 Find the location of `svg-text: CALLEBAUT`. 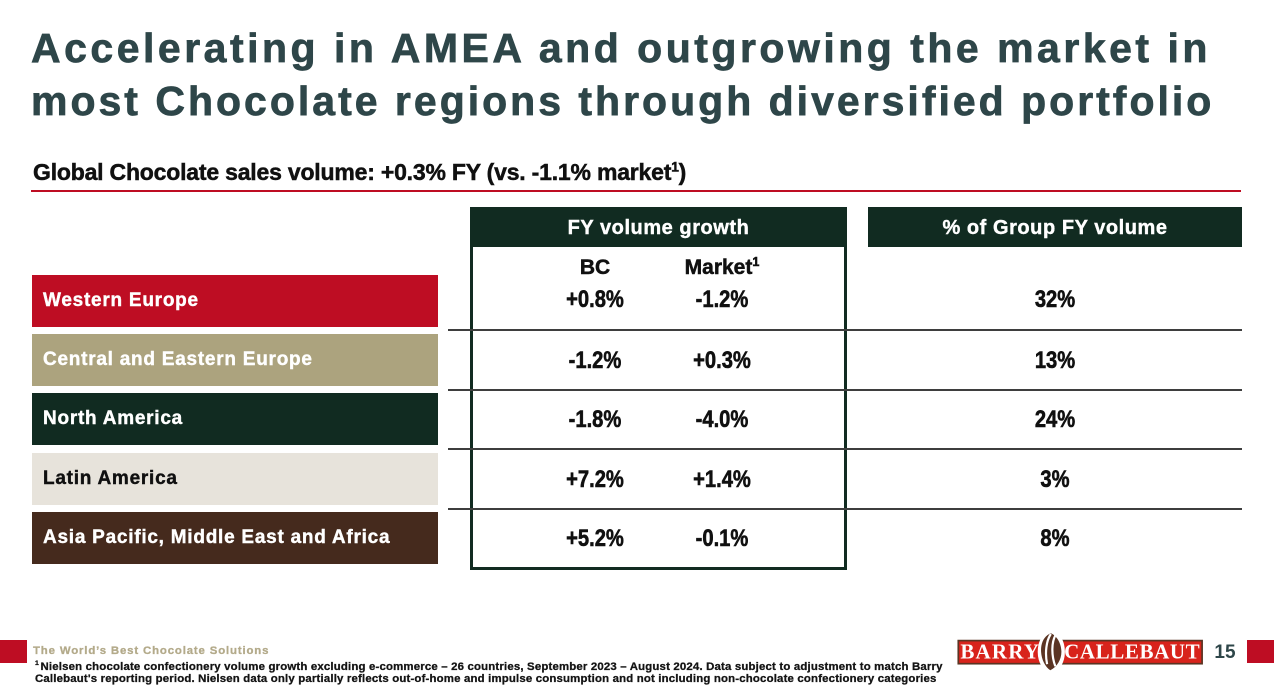

svg-text: CALLEBAUT is located at coordinates (1132, 652).